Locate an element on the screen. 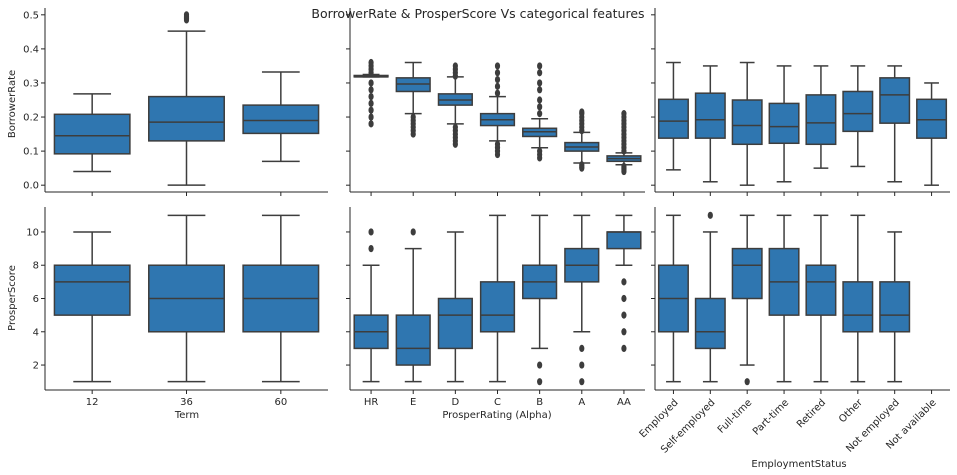 The width and height of the screenshot is (957, 475). subplot-1-1: HR E D C B A AA is located at coordinates (495, 307).